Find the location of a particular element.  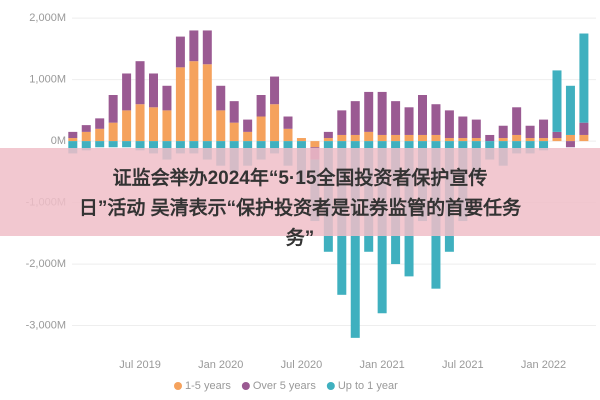

y-tick-label: 1,000M is located at coordinates (47, 80).